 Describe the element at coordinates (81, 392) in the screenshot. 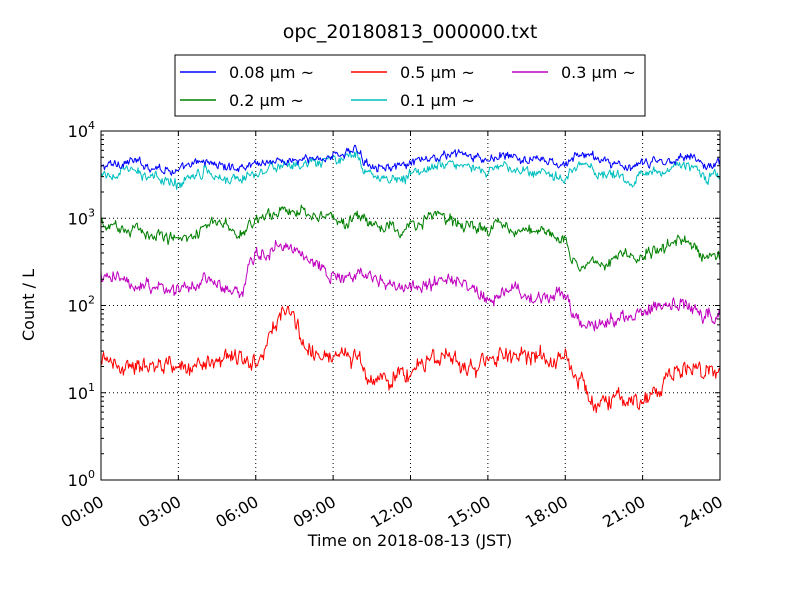

I see `y-tick-label: 10¹` at that location.